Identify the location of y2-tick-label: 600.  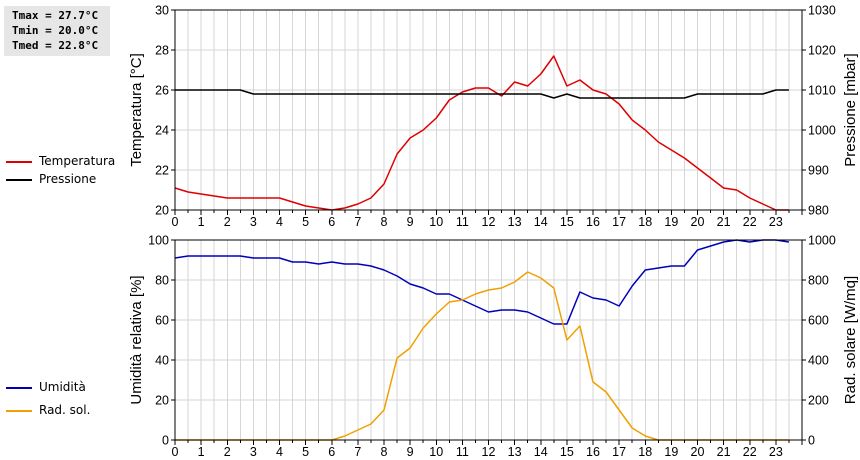
(818, 321).